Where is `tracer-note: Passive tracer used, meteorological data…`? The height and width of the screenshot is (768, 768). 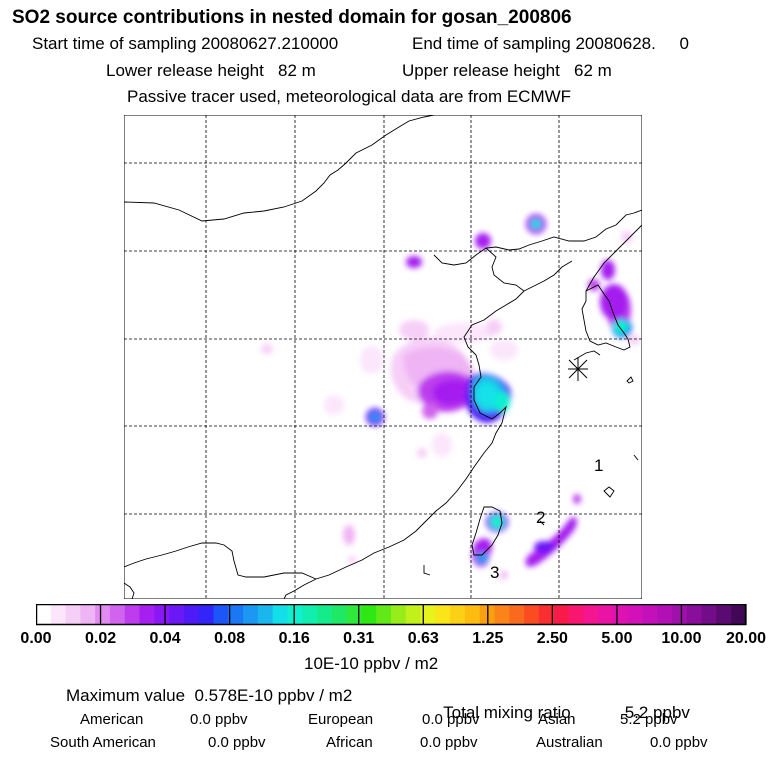 tracer-note: Passive tracer used, meteorological data… is located at coordinates (349, 96).